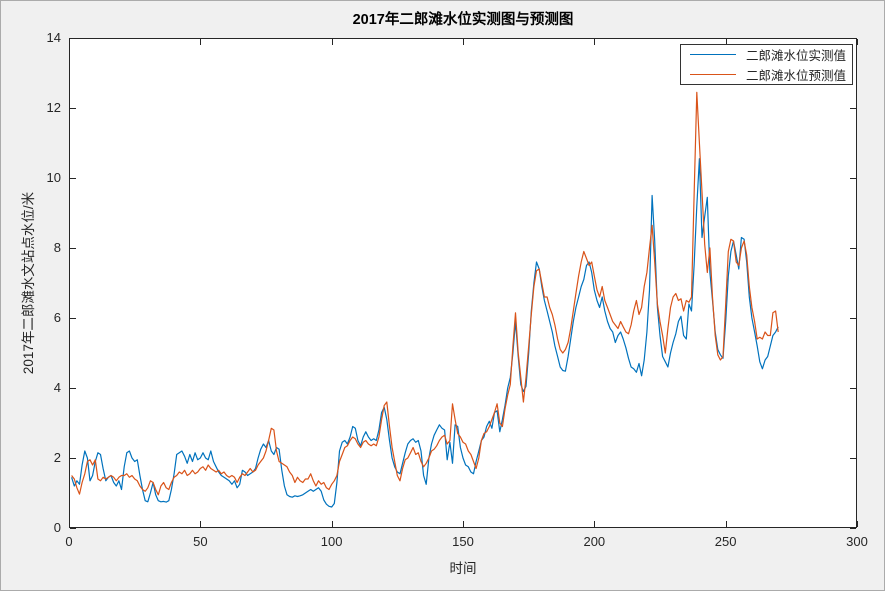  Describe the element at coordinates (57, 317) in the screenshot. I see `y-tick-label: 6` at that location.